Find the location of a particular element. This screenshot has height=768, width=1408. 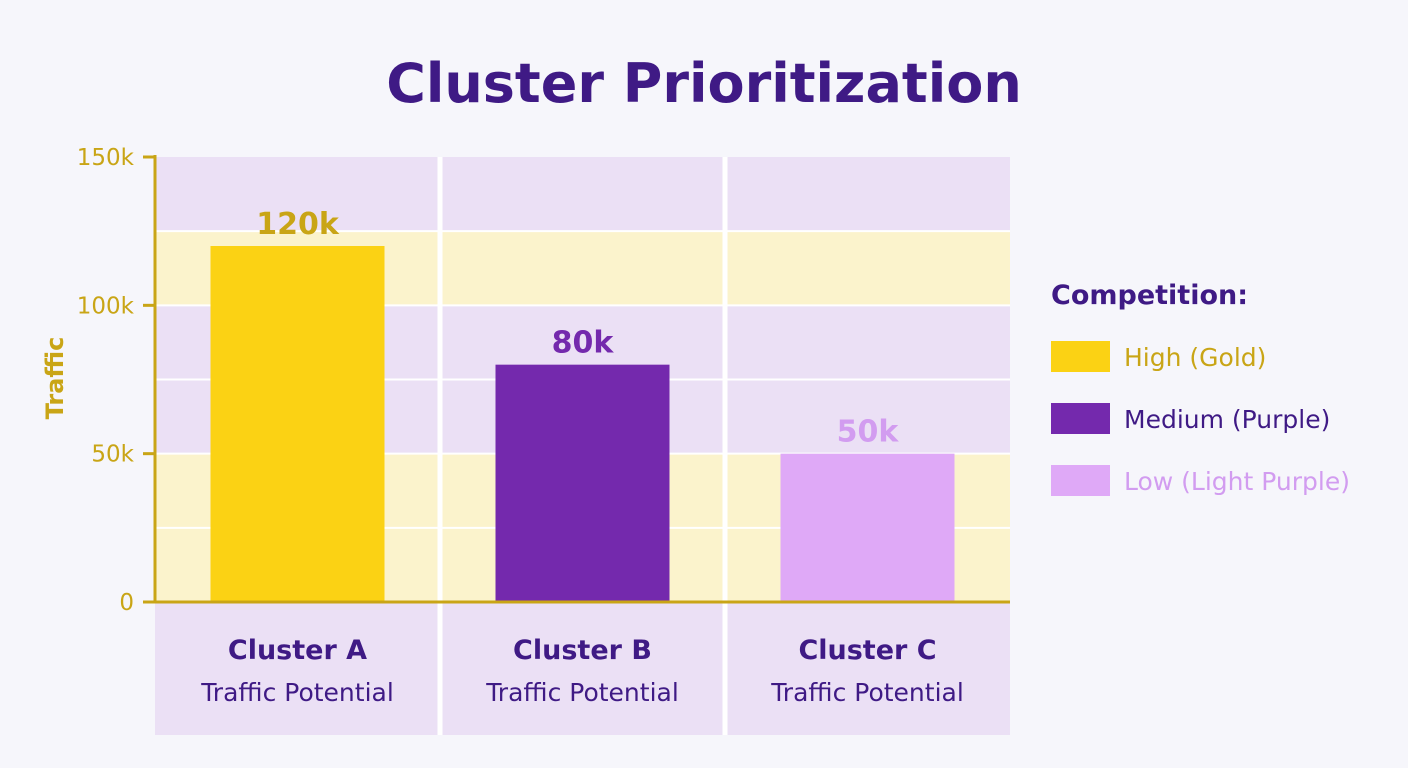

y-tick-label: 0 is located at coordinates (126, 603).